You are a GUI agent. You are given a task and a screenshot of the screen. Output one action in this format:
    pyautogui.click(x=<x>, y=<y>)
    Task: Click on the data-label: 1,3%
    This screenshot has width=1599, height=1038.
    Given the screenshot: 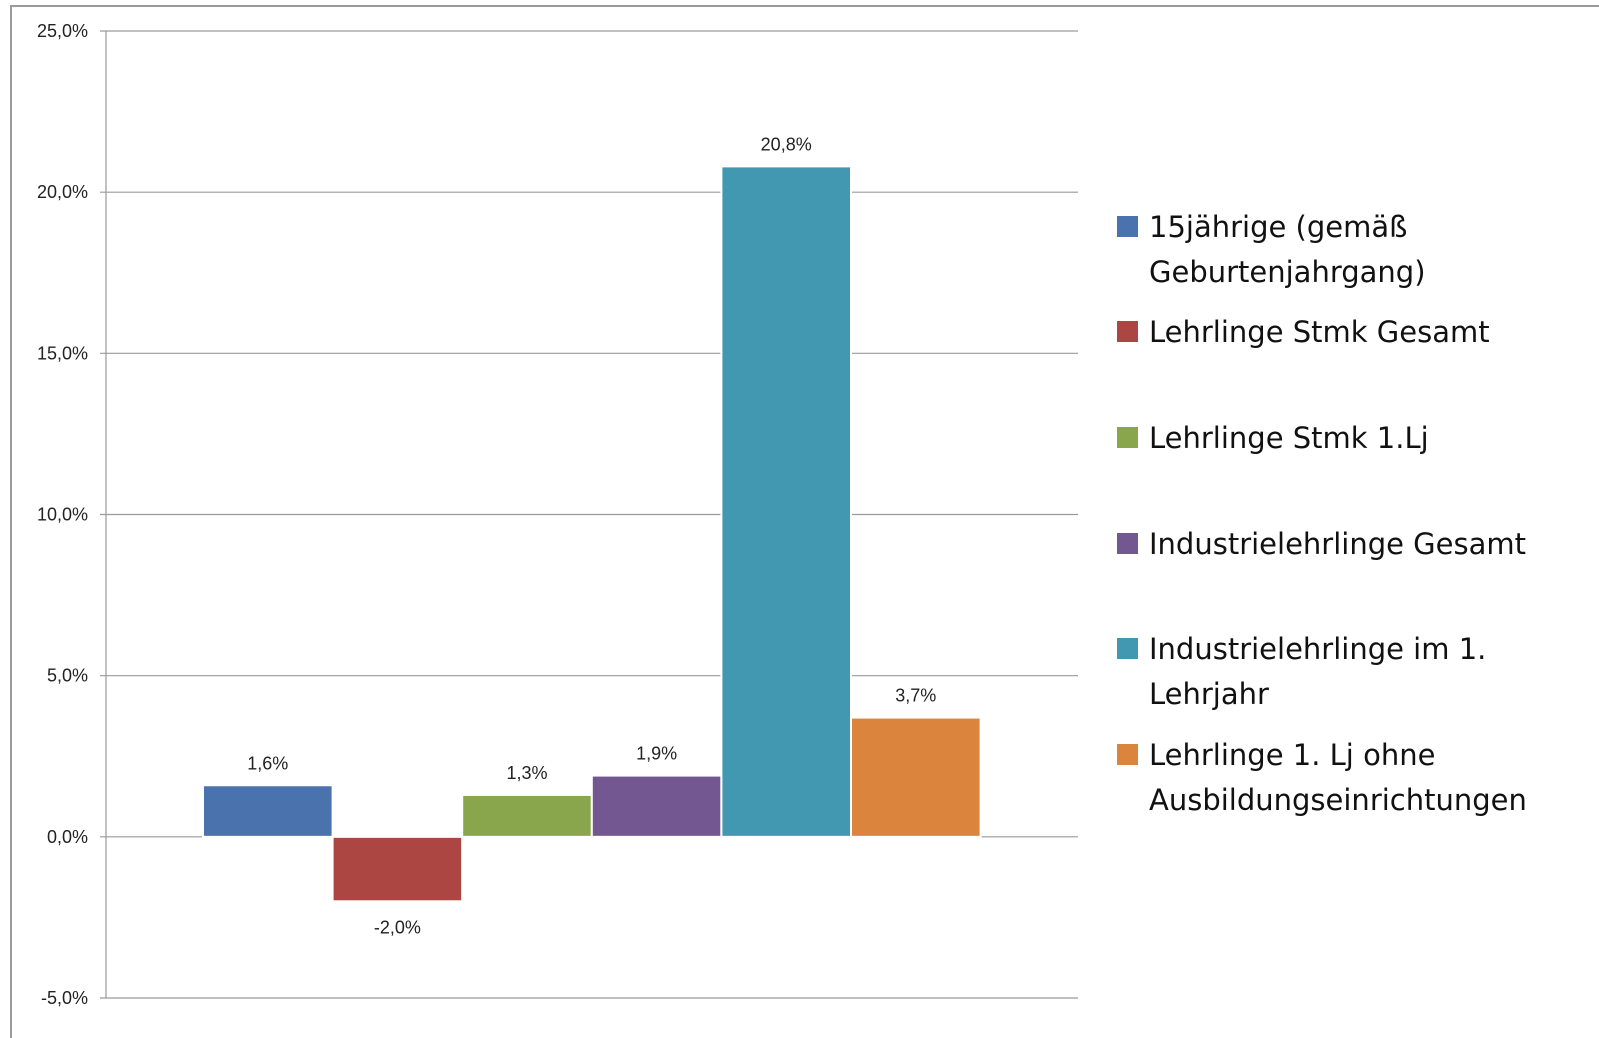 What is the action you would take?
    pyautogui.click(x=526, y=773)
    